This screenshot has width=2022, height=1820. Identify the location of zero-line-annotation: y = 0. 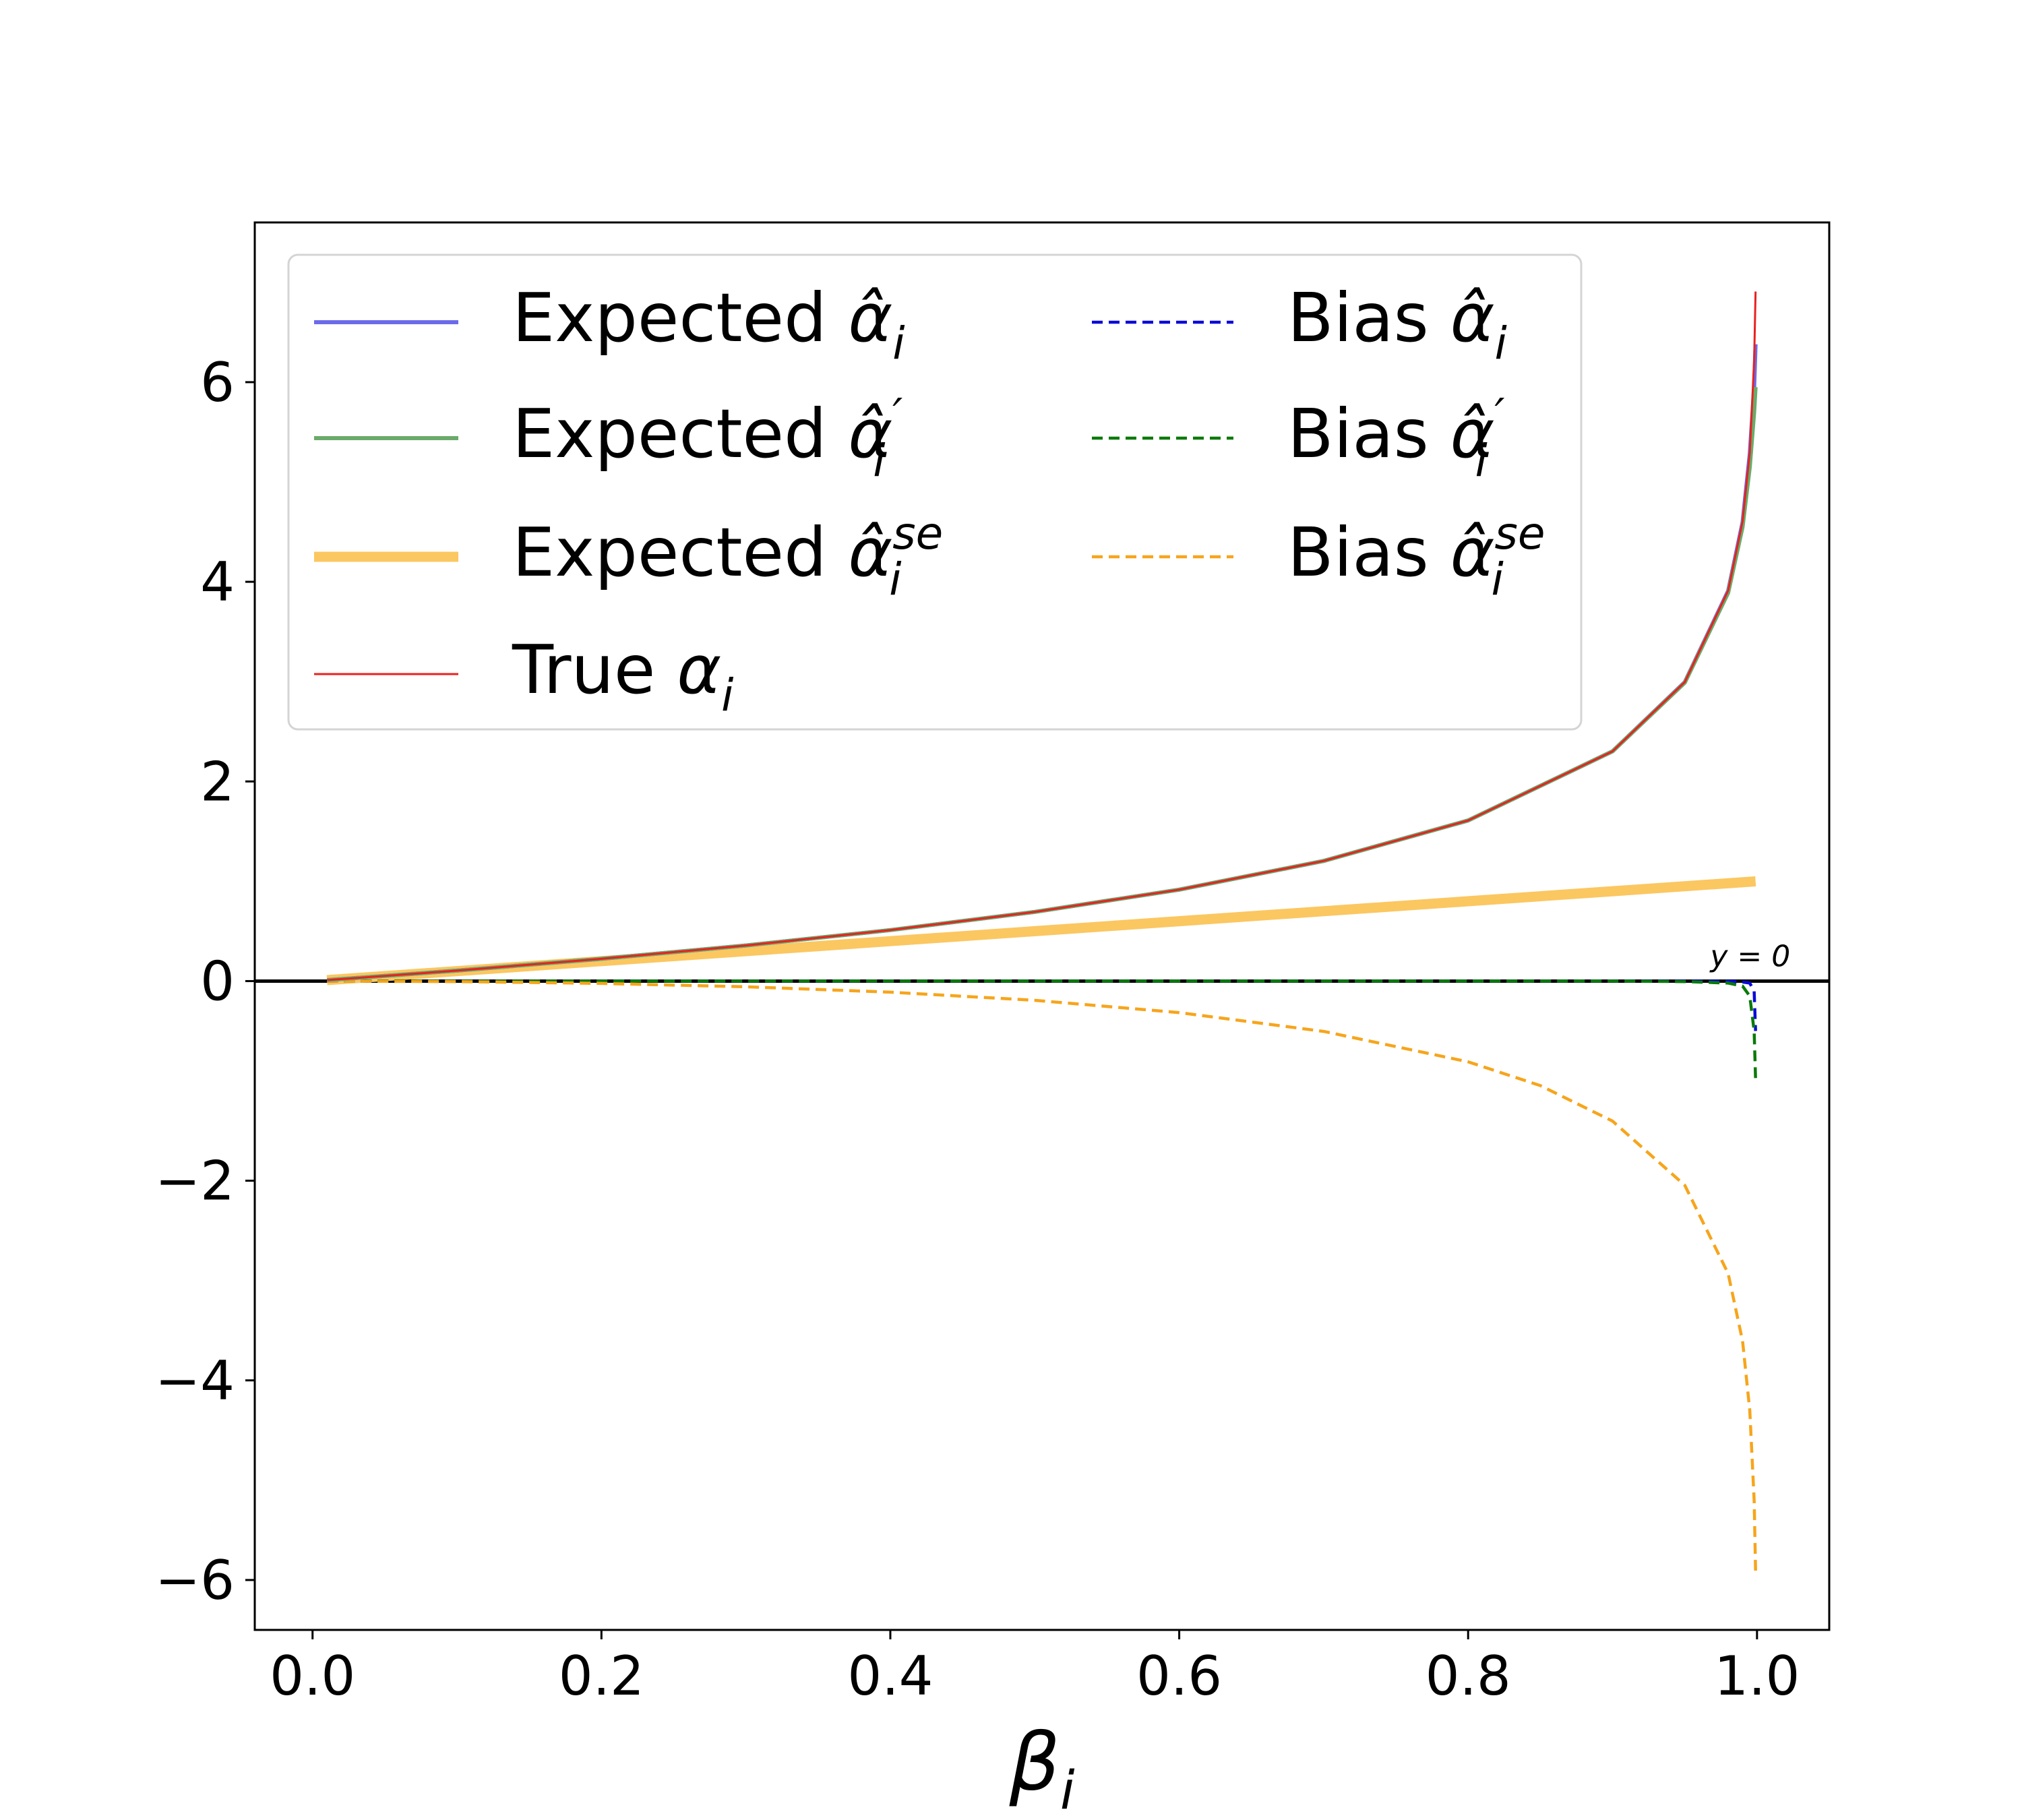
(1750, 956).